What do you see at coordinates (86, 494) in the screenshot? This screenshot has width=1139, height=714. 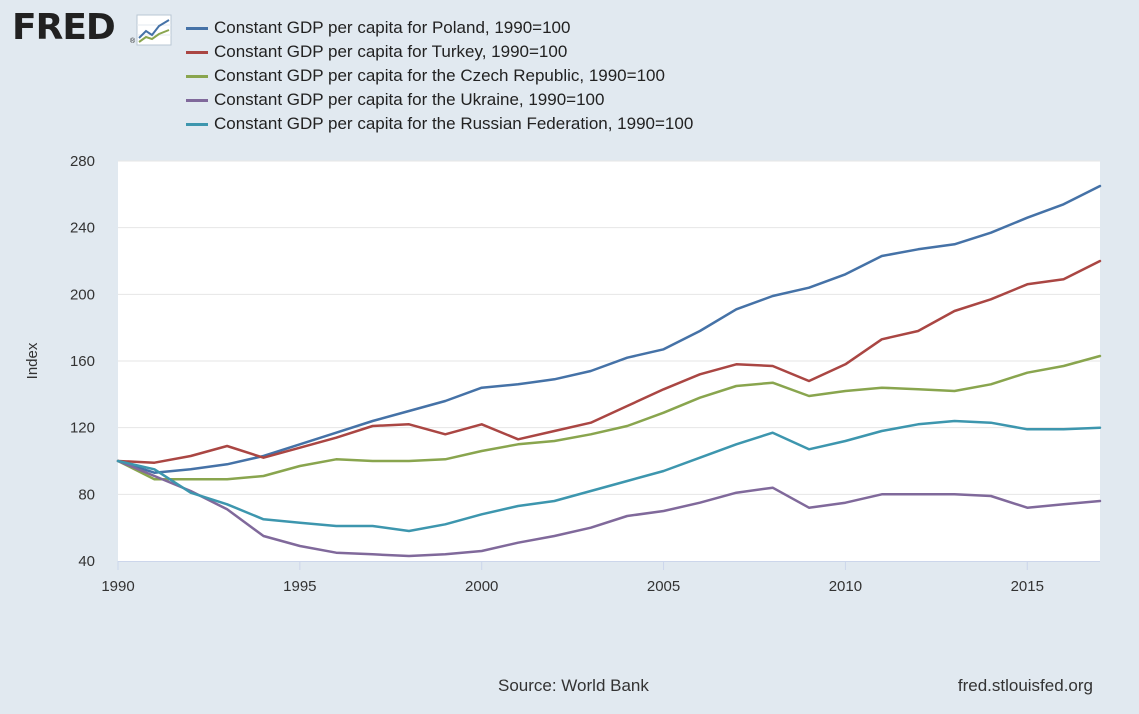 I see `y-tick-label: 80` at bounding box center [86, 494].